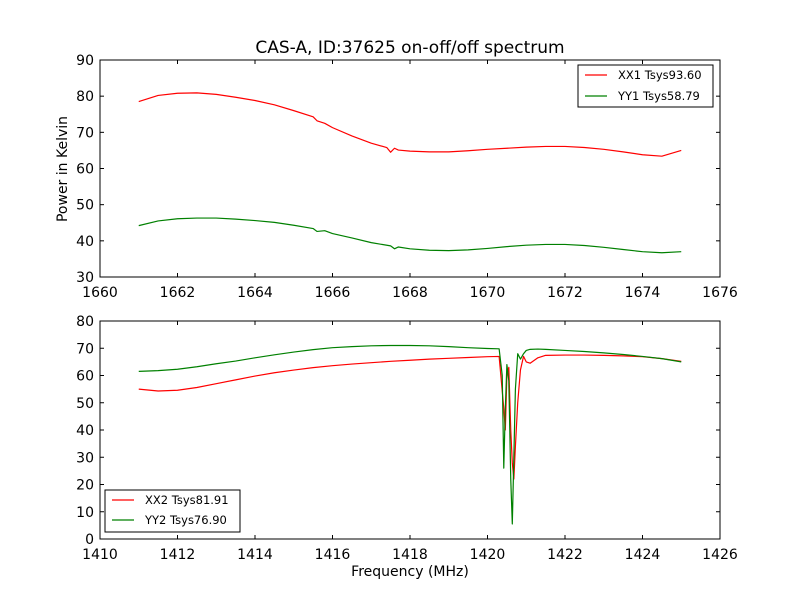 The height and width of the screenshot is (600, 800). Describe the element at coordinates (85, 170) in the screenshot. I see `top-y-tick-label: 60` at that location.